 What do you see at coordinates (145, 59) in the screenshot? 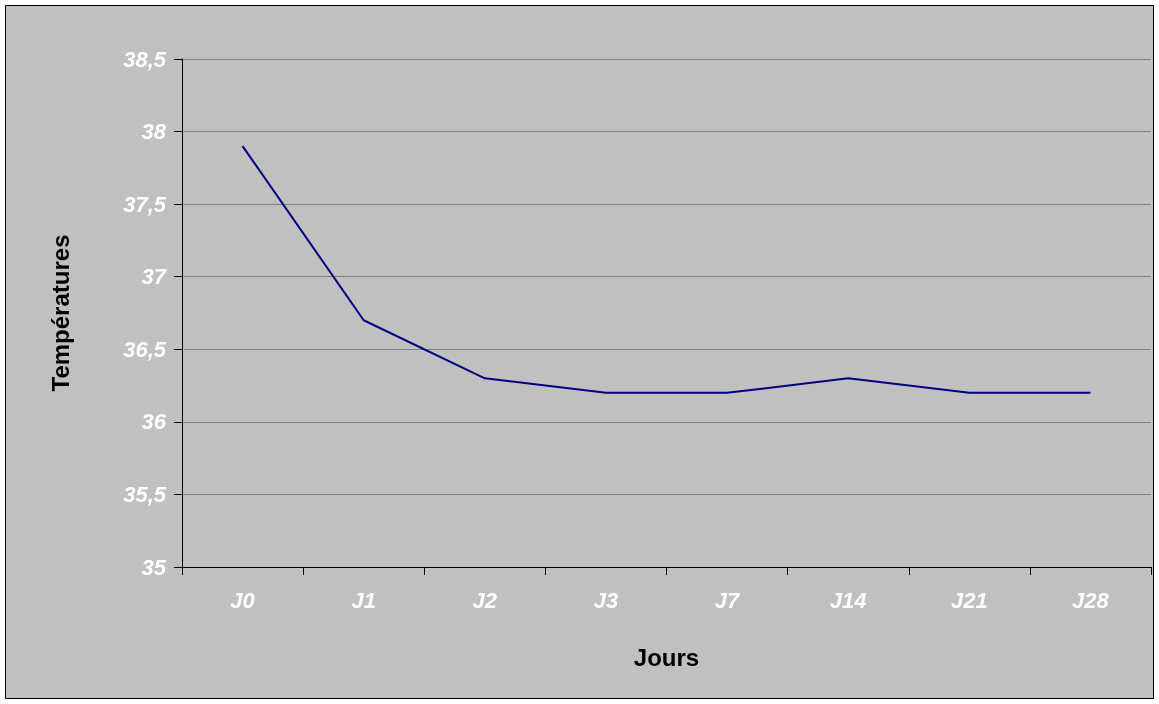
I see `y-tick-label: 38,5` at bounding box center [145, 59].